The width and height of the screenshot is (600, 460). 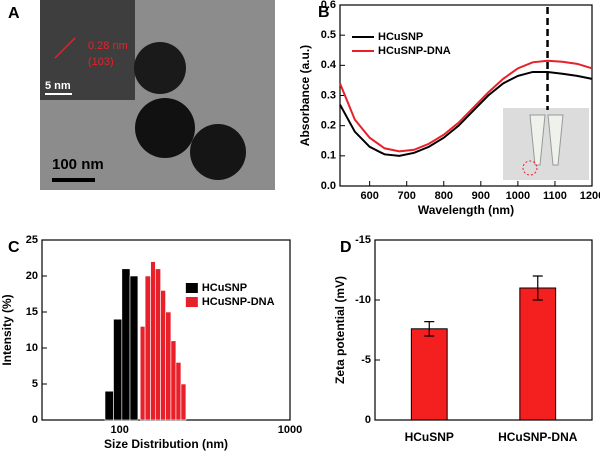 I want to click on x-tick-label: 700, so click(x=407, y=196).